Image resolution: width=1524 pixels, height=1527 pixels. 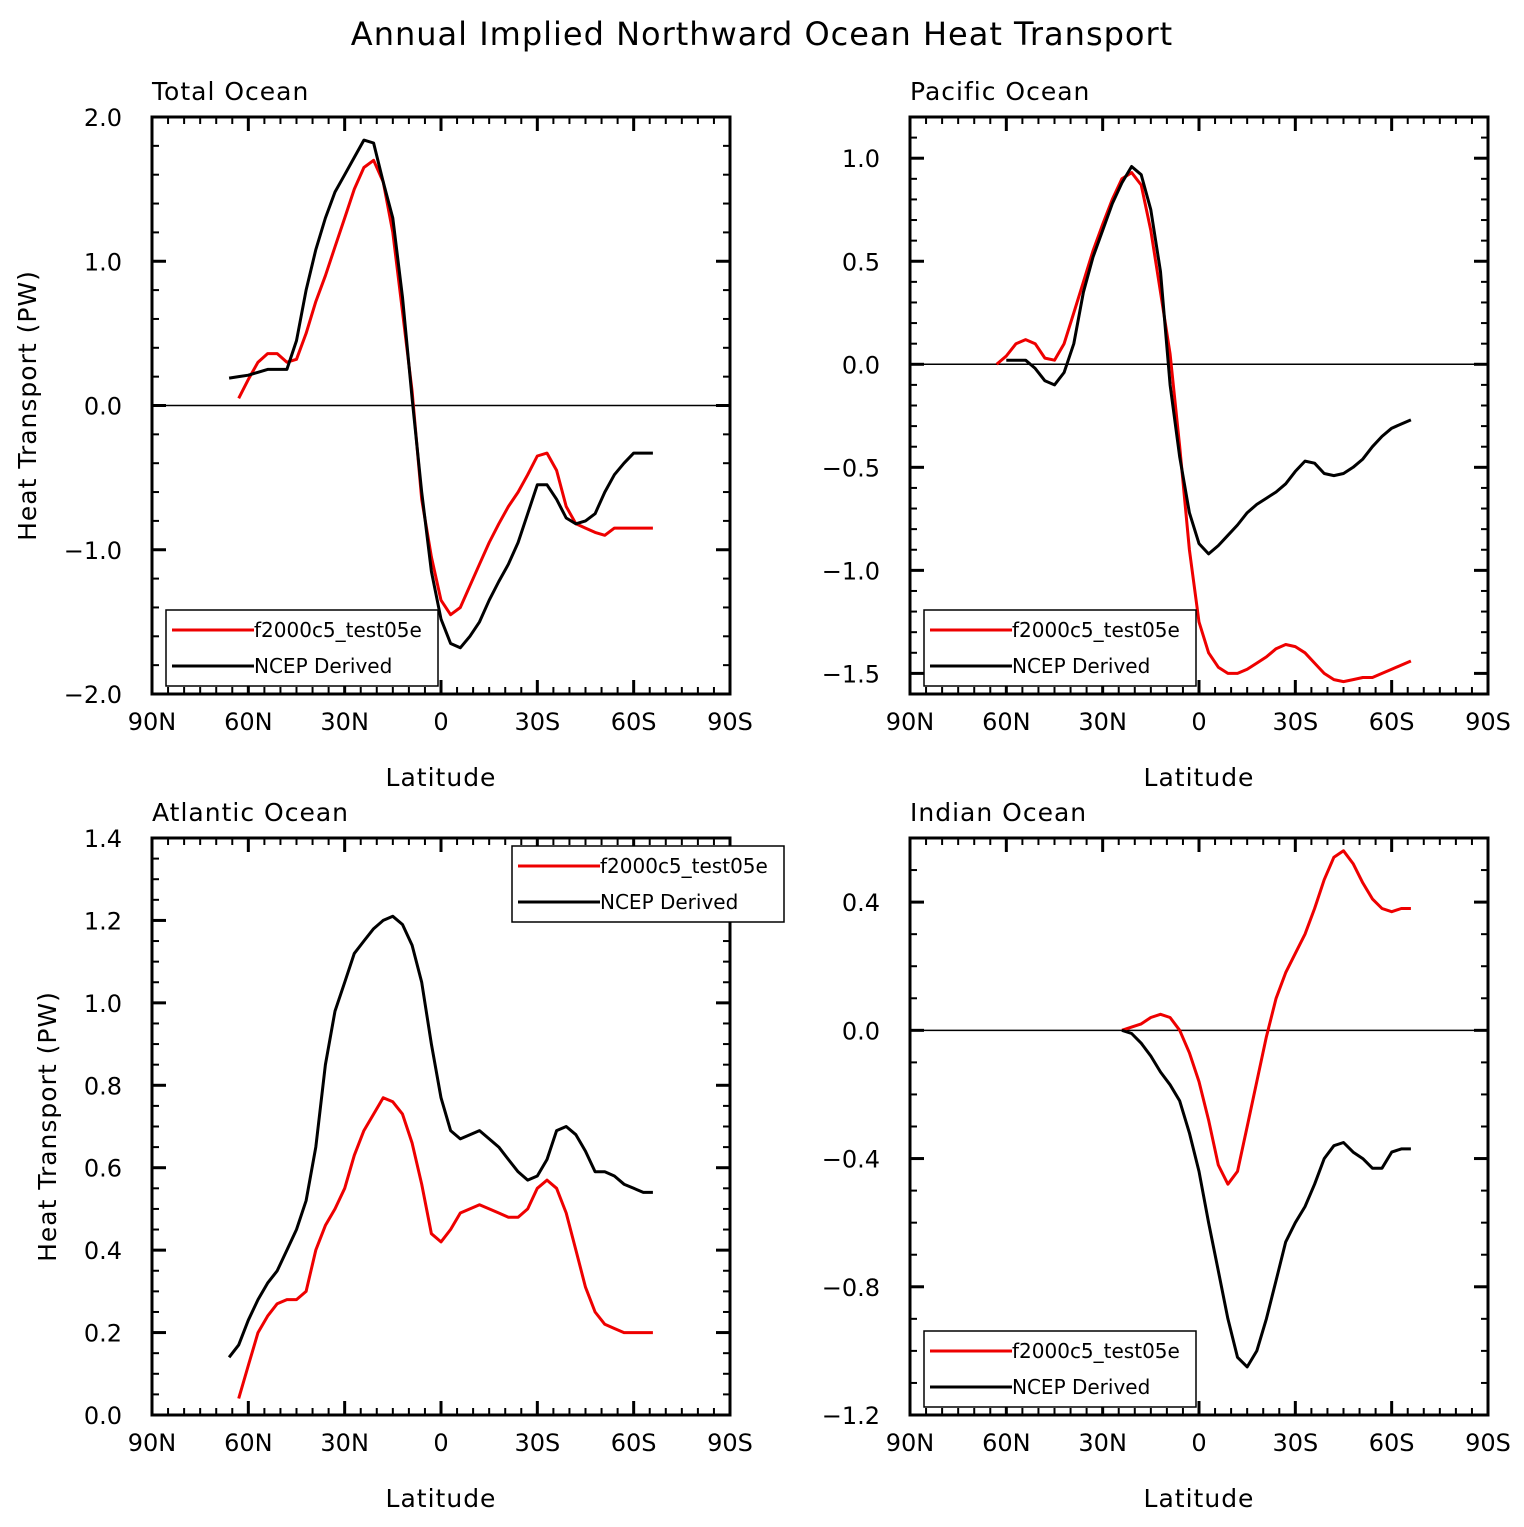 I want to click on panel-title: Total Ocean, so click(x=230, y=91).